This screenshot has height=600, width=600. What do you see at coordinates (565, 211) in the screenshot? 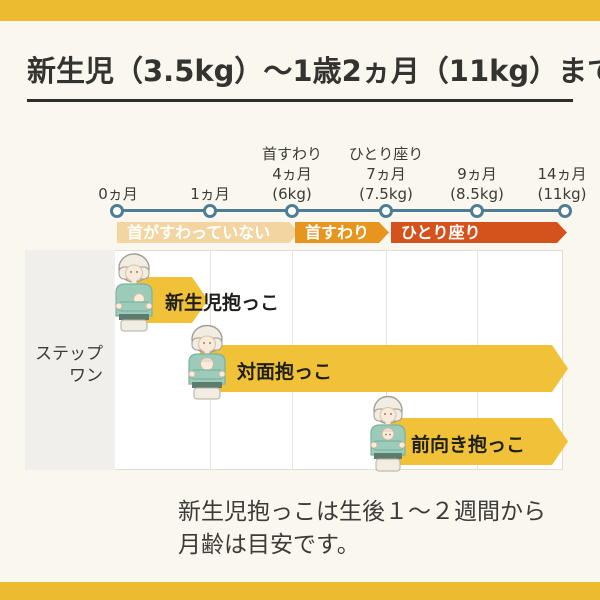
I see `timeline-dot-14m` at bounding box center [565, 211].